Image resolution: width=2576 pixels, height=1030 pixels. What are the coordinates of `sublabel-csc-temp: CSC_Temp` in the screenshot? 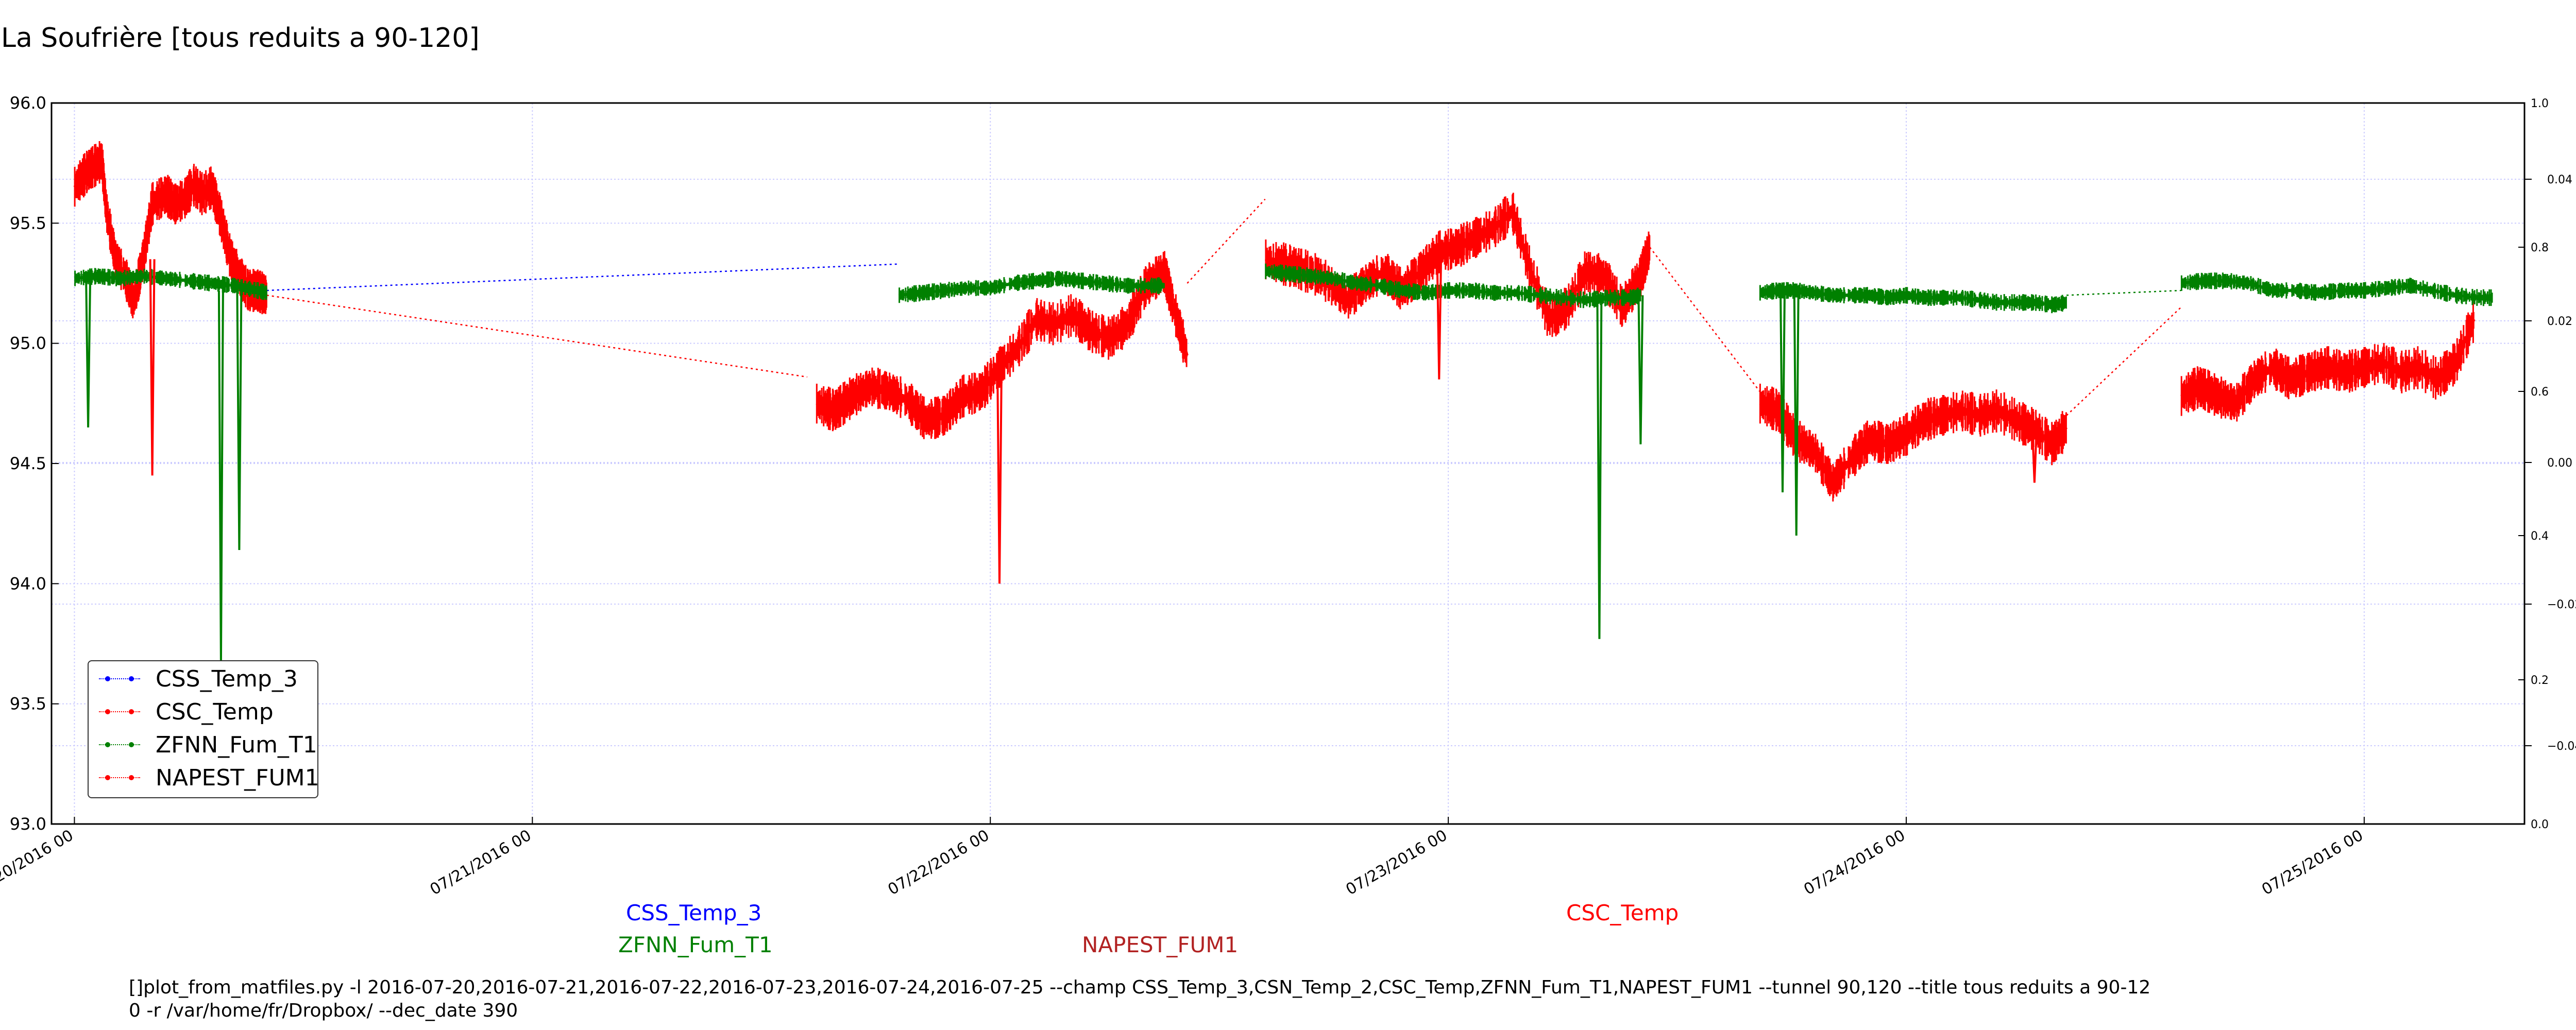 It's located at (1622, 912).